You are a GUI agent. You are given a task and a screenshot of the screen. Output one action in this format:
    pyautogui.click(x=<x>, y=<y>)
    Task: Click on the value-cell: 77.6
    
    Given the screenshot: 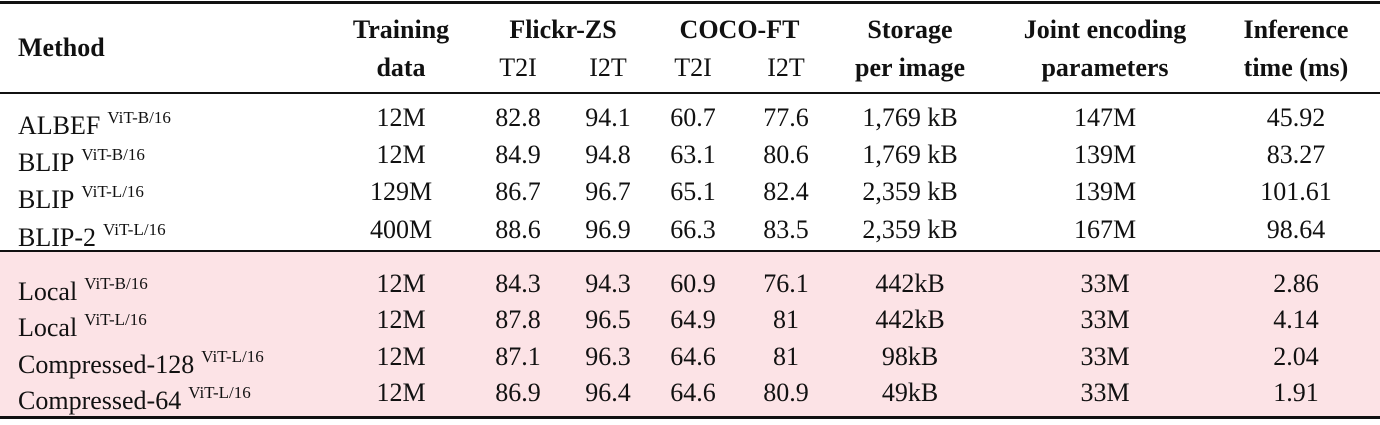 What is the action you would take?
    pyautogui.click(x=786, y=117)
    